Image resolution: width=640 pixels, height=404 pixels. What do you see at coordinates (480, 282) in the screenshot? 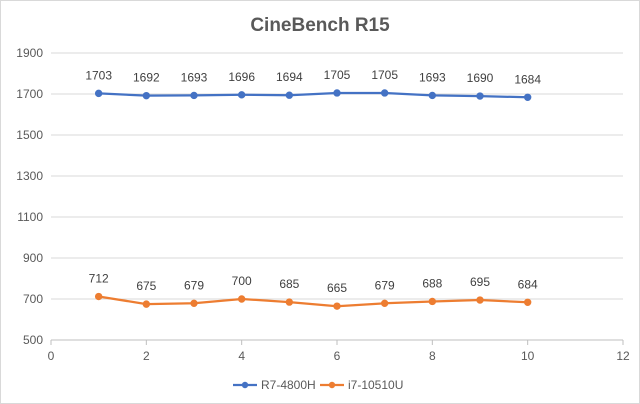
I see `data-label: 695` at bounding box center [480, 282].